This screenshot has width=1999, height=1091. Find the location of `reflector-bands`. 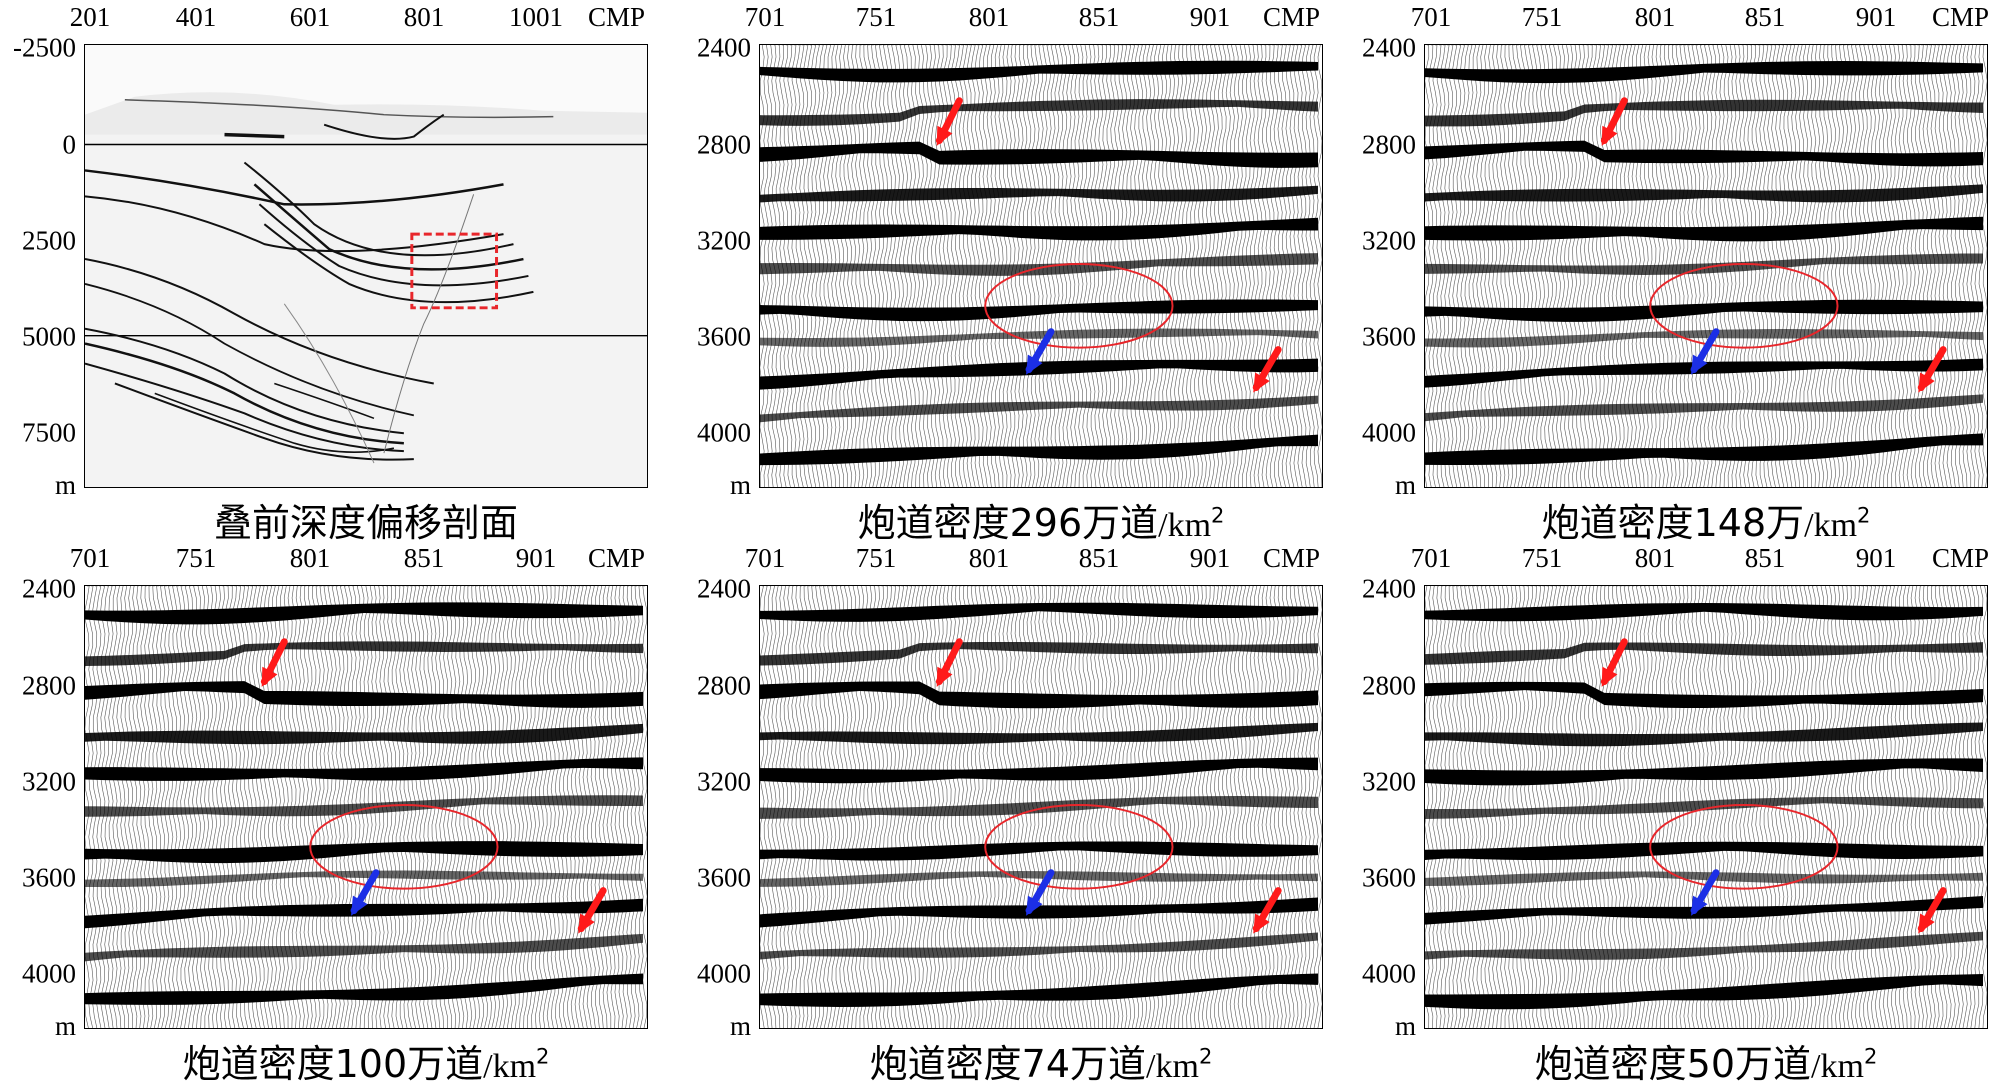

reflector-bands is located at coordinates (1039, 263).